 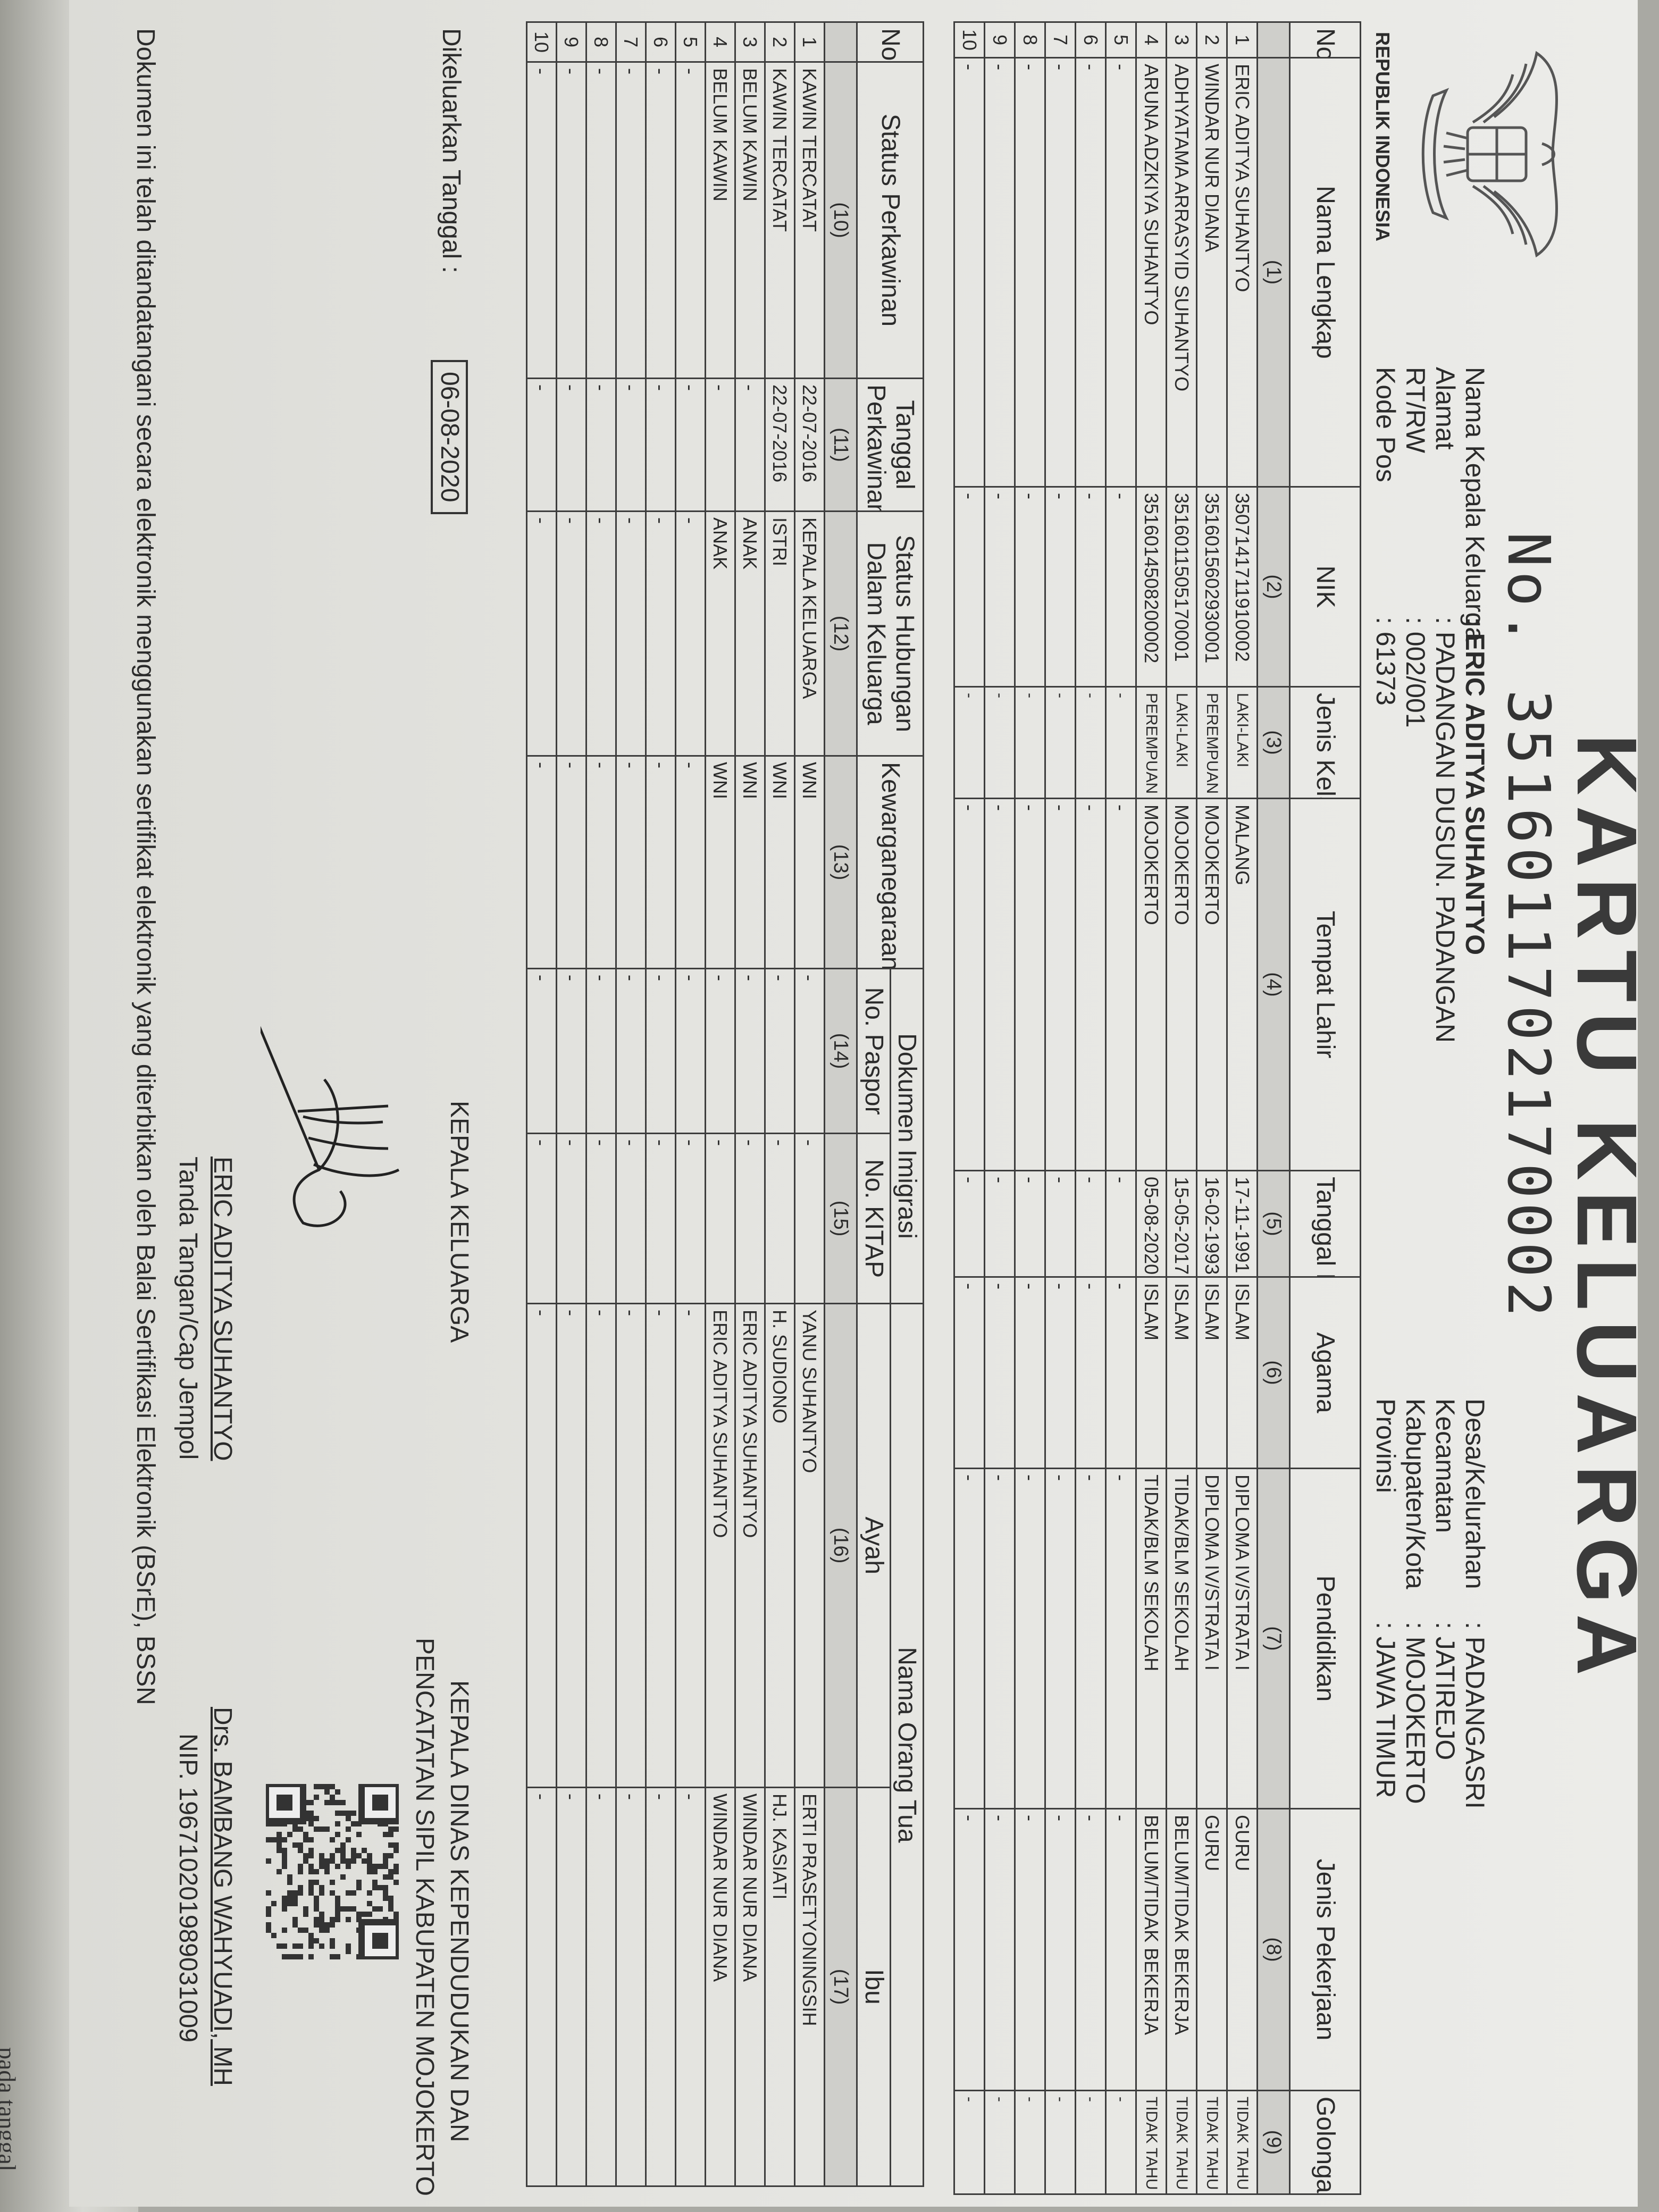 What do you see at coordinates (1383, 137) in the screenshot?
I see `emblem-caption: REPUBLIK INDONESIA` at bounding box center [1383, 137].